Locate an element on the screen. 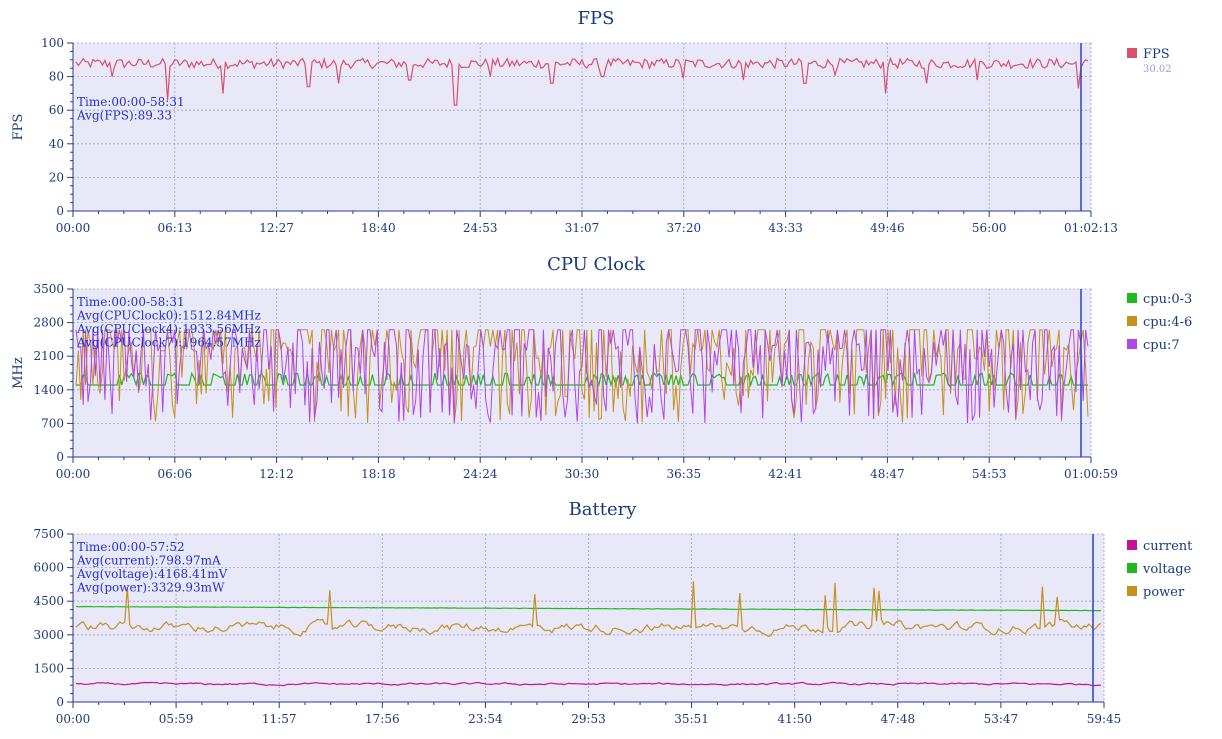  stats-annotation: Avg(CPUClock0):1512.84MHz is located at coordinates (168, 316).